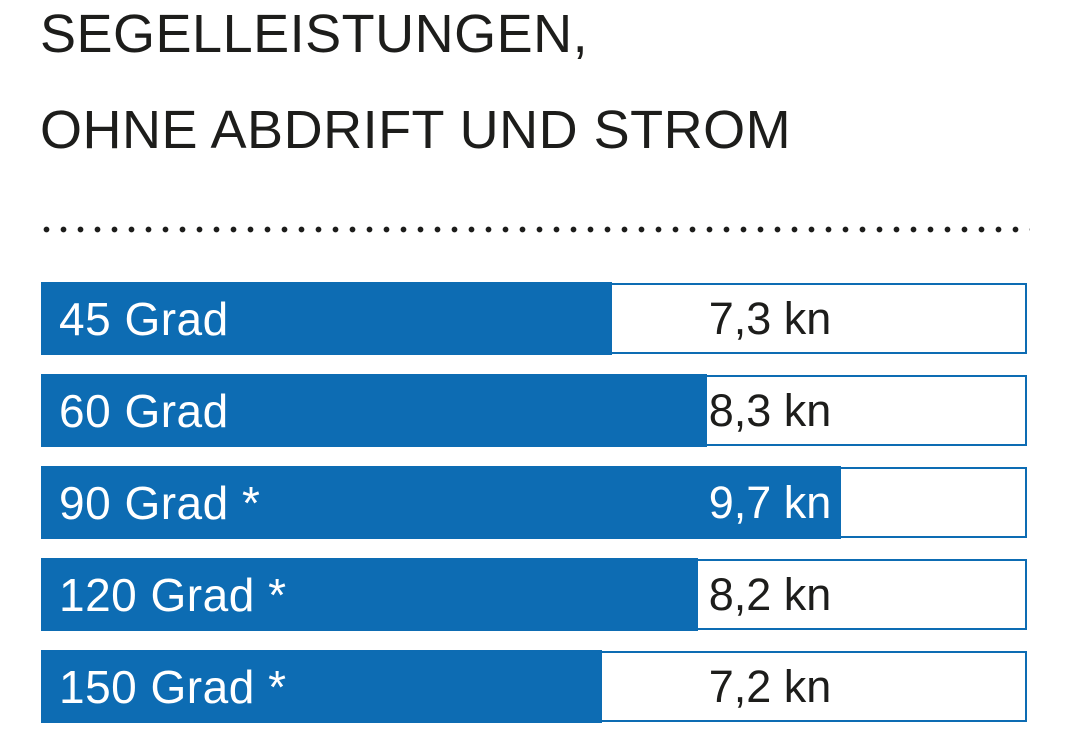  What do you see at coordinates (173, 686) in the screenshot?
I see `bar-category-label: 150 Grad *` at bounding box center [173, 686].